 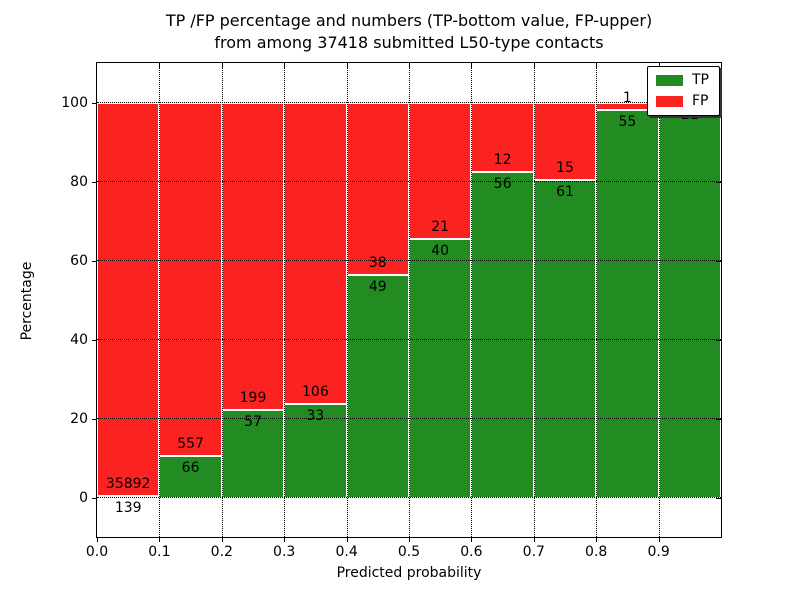 I want to click on x-tick-label: 0.9, so click(x=658, y=552).